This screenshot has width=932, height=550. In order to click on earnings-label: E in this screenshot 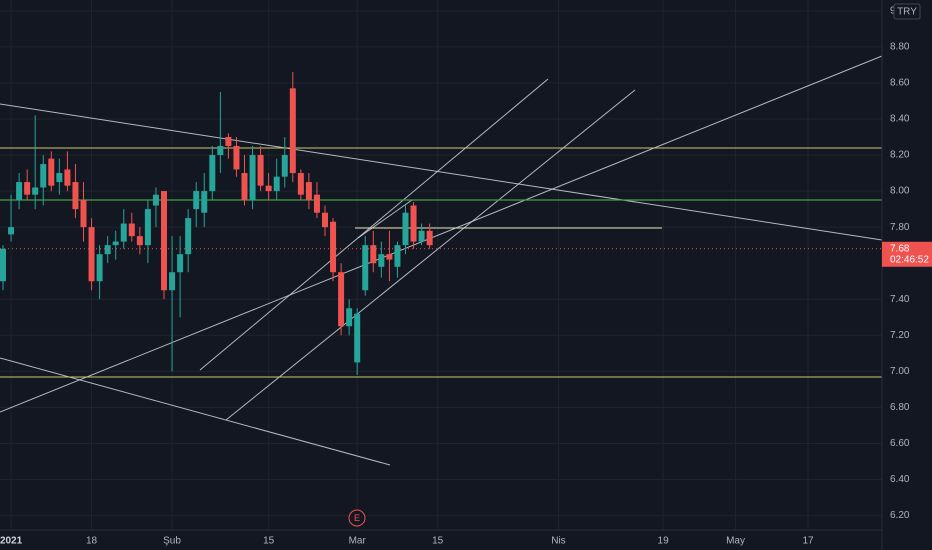, I will do `click(357, 518)`.